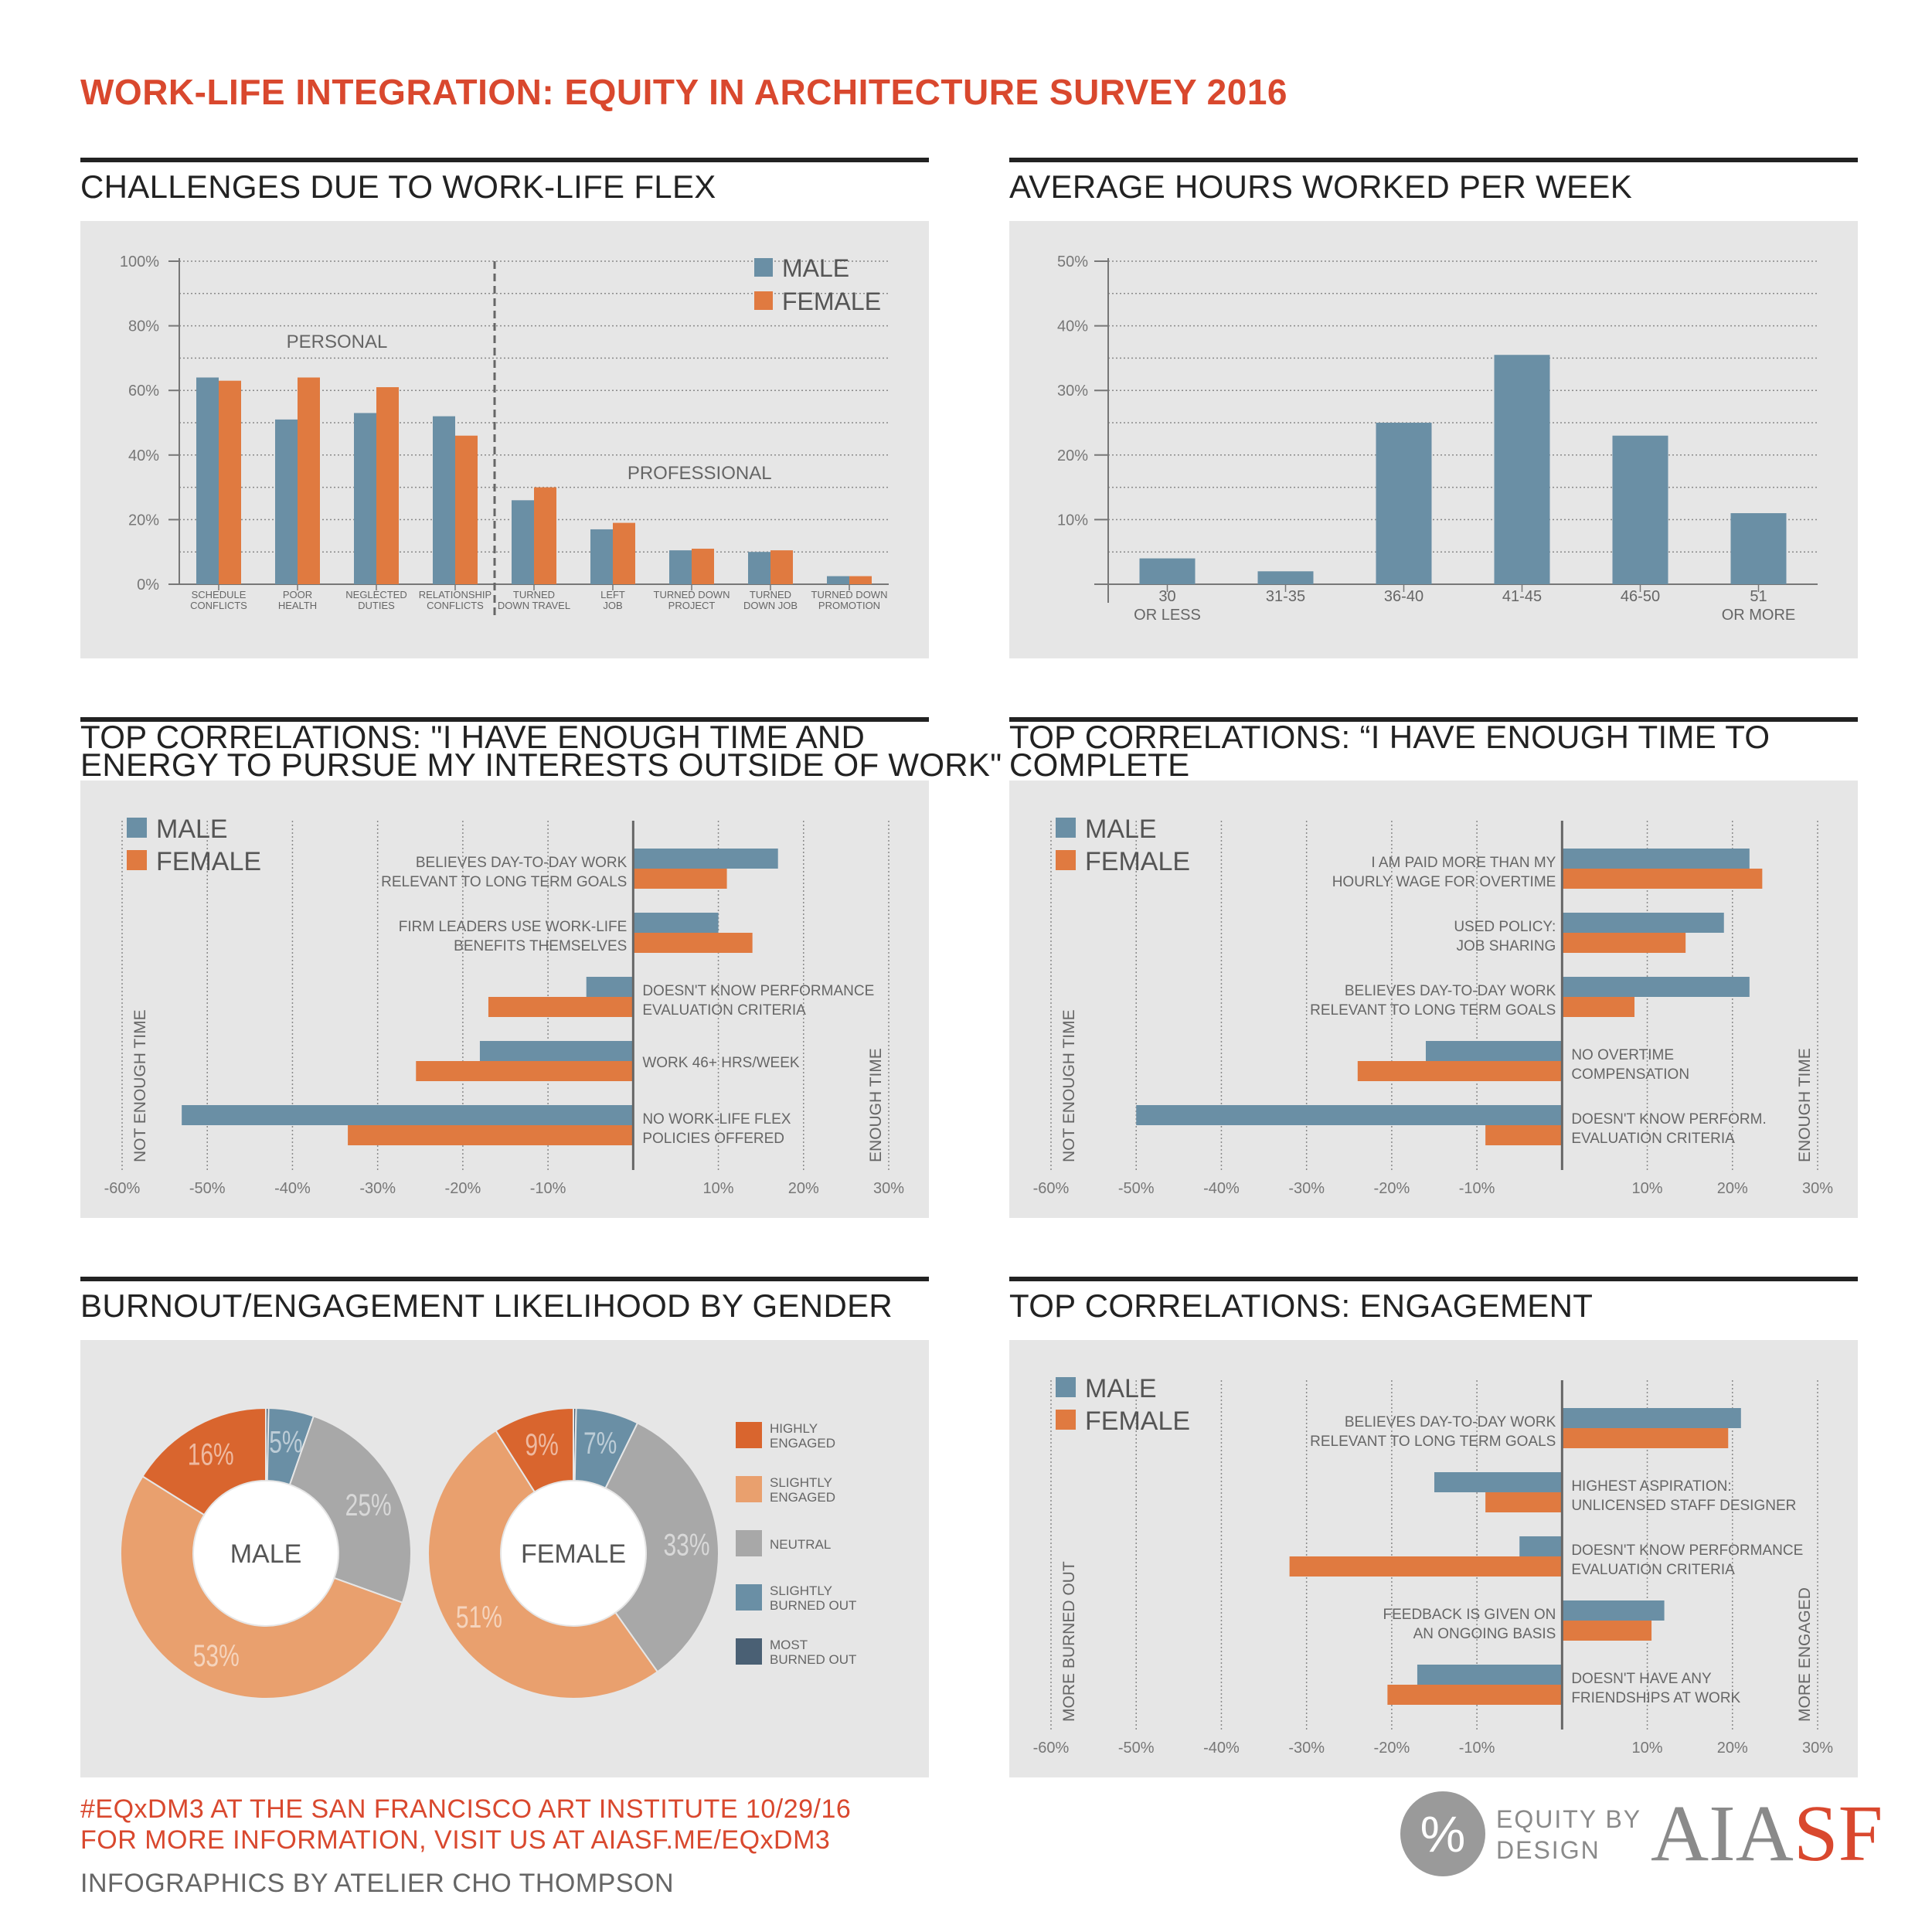 The height and width of the screenshot is (1932, 1932). I want to click on x-tick-label: 30 OR LESS, so click(1168, 606).